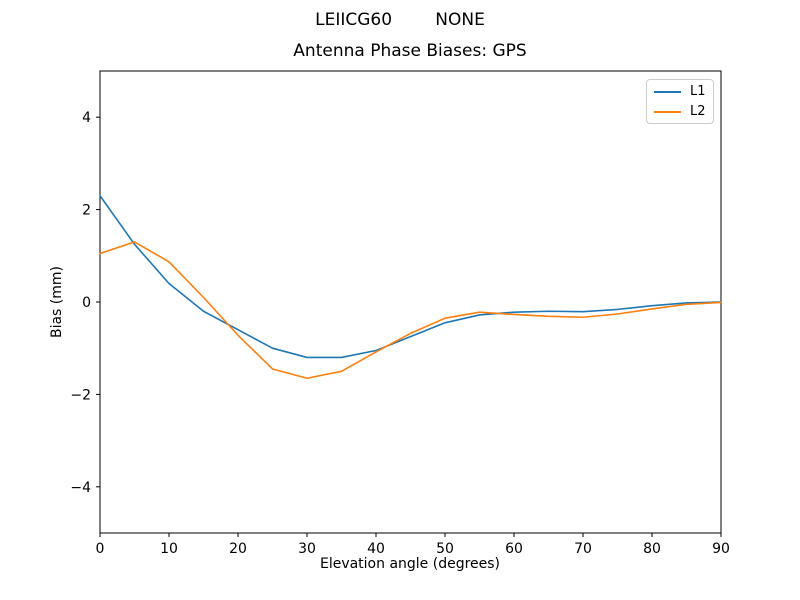  What do you see at coordinates (86, 118) in the screenshot?
I see `y-tick-label: 4` at bounding box center [86, 118].